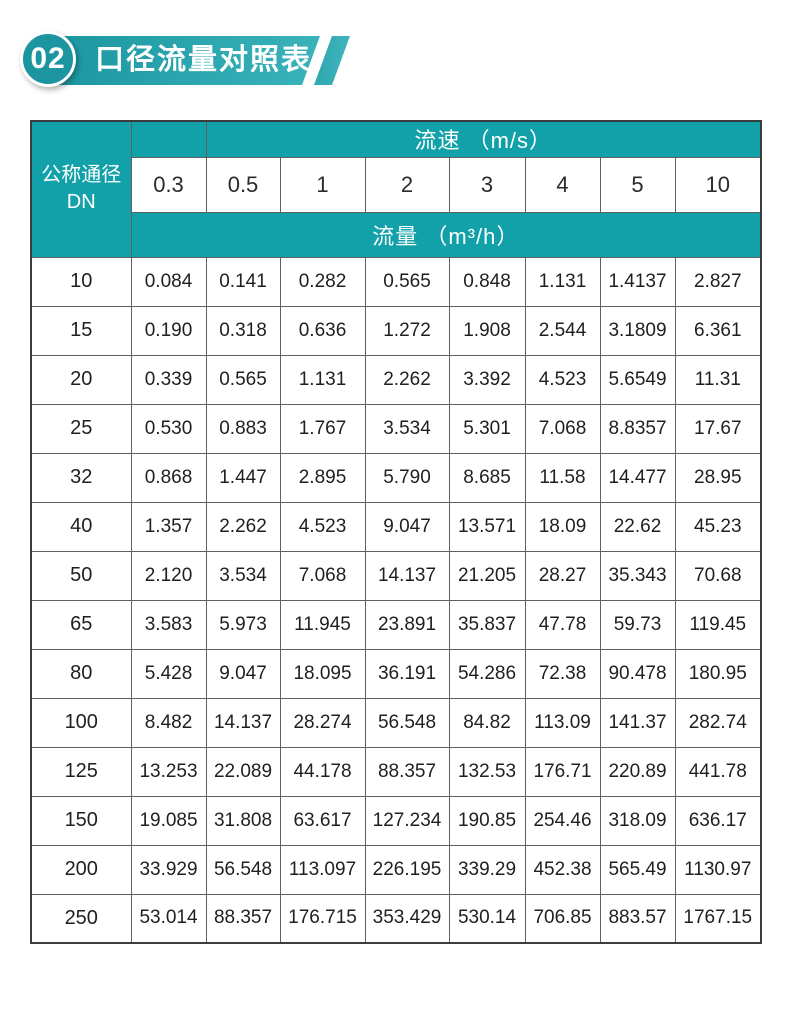 This screenshot has height=1025, width=790. What do you see at coordinates (407, 575) in the screenshot?
I see `flow-value-cell: 14.137` at bounding box center [407, 575].